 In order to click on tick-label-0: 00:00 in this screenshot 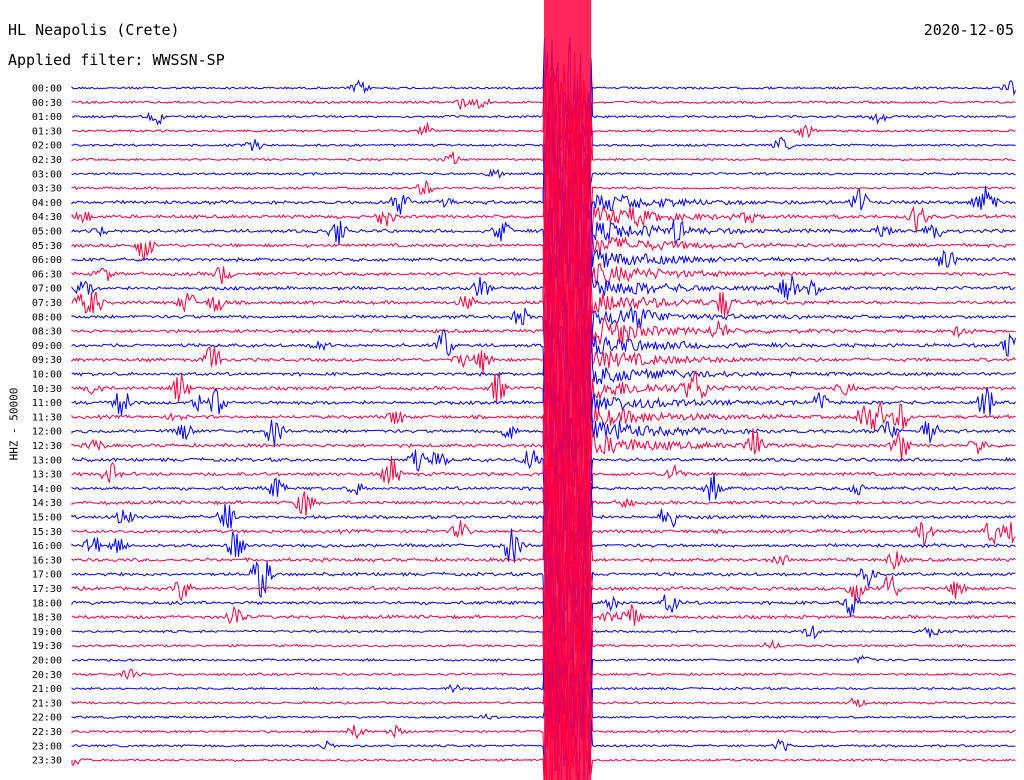, I will do `click(47, 89)`.